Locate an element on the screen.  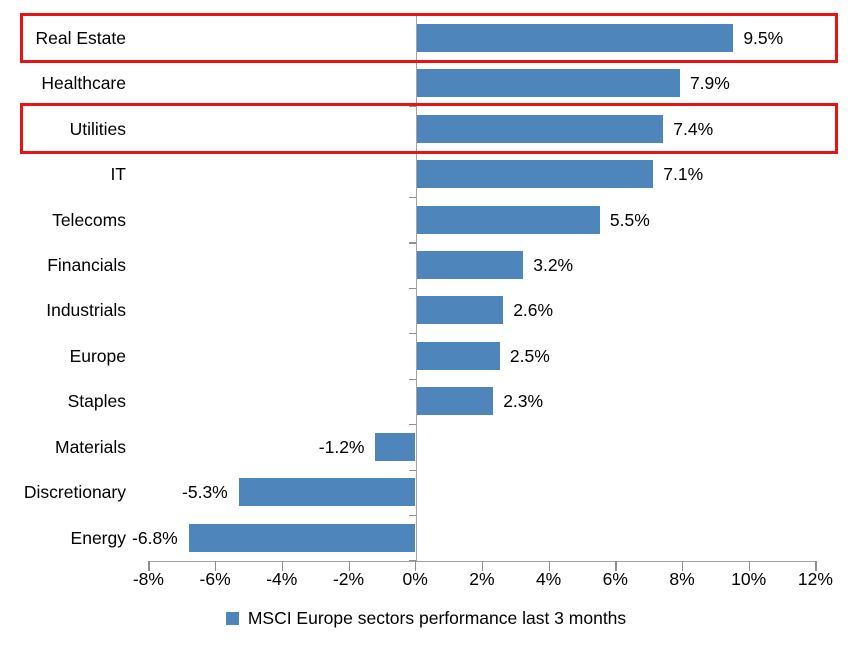
x-tick-label: -8% is located at coordinates (148, 579).